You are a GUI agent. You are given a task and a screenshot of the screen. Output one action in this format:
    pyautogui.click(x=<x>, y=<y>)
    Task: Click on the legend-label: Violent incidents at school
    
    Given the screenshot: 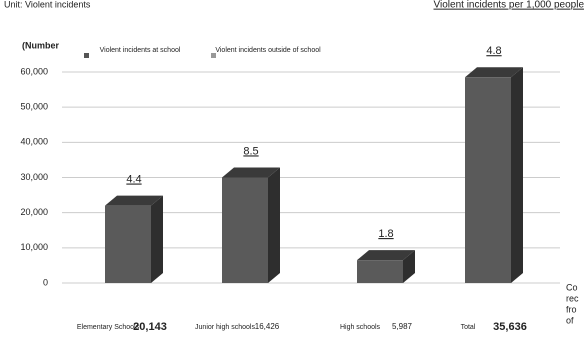 What is the action you would take?
    pyautogui.click(x=140, y=50)
    